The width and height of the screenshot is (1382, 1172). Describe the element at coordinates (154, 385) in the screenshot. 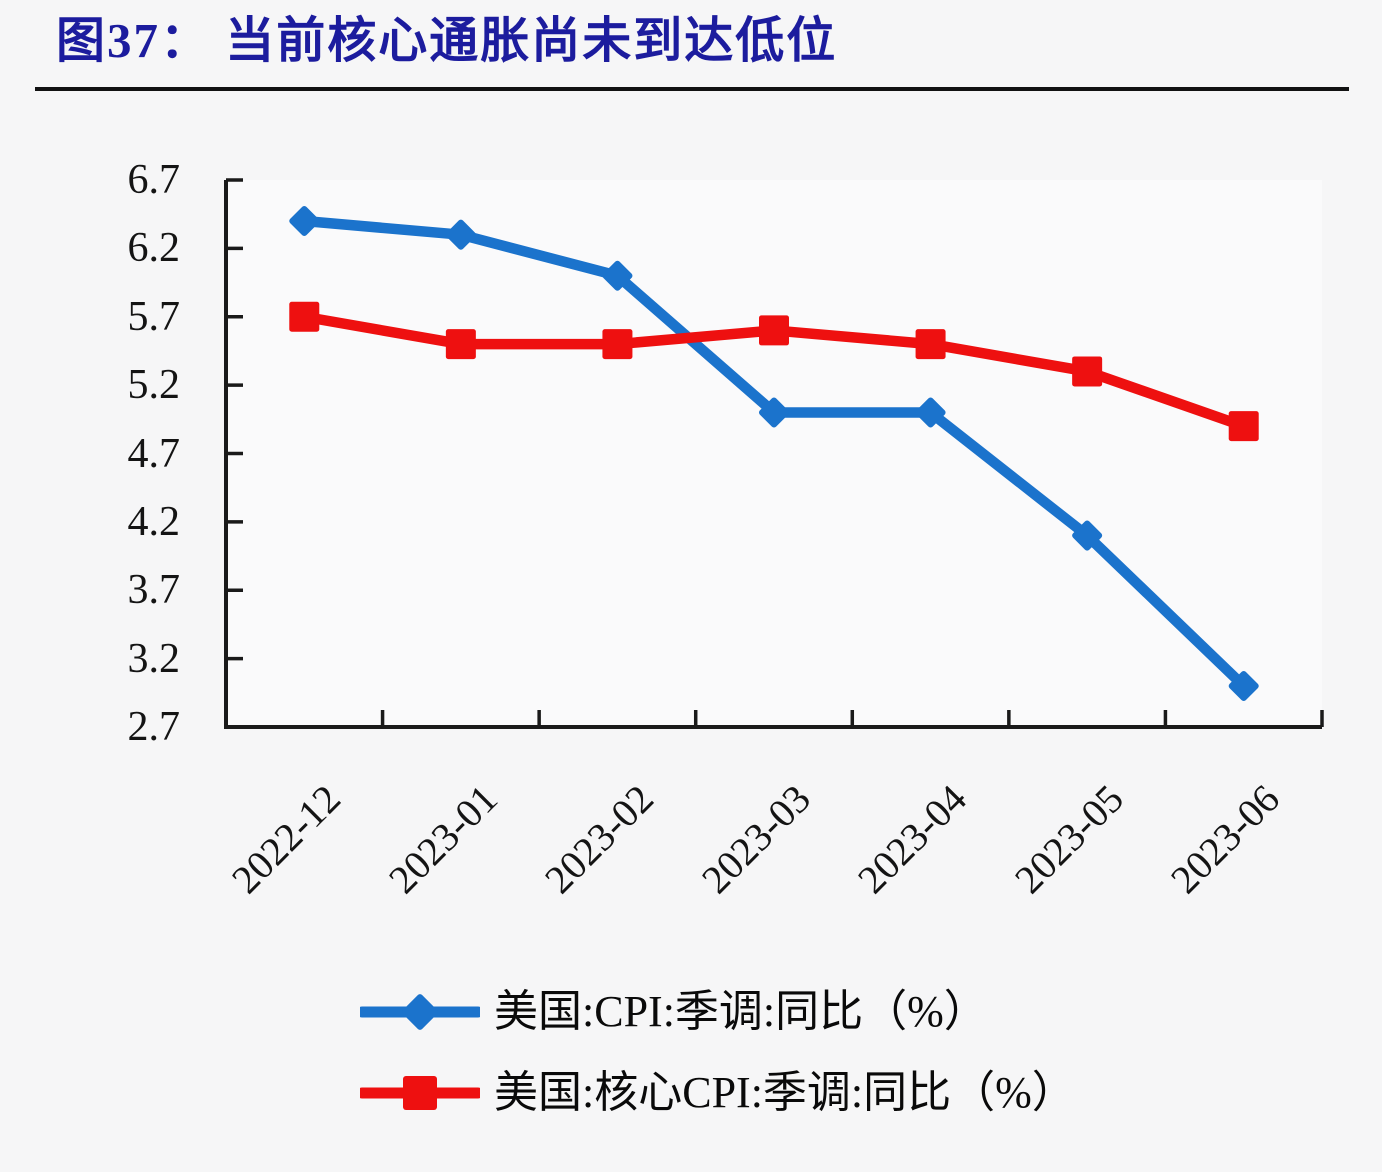

I see `y-tick-label: 5.2` at that location.